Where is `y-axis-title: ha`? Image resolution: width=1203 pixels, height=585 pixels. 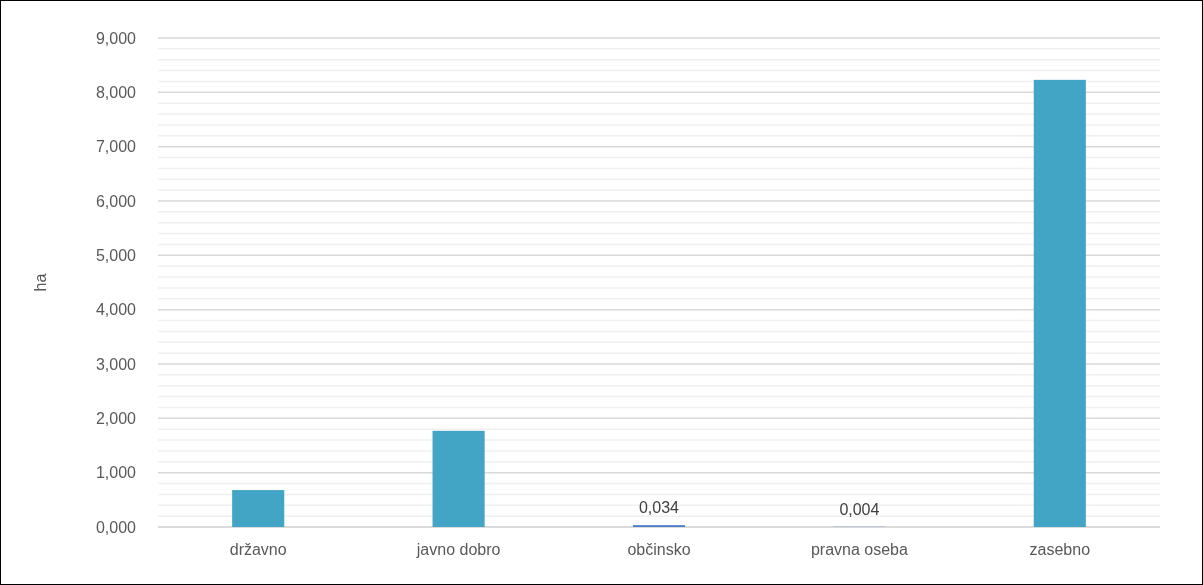
y-axis-title: ha is located at coordinates (40, 282).